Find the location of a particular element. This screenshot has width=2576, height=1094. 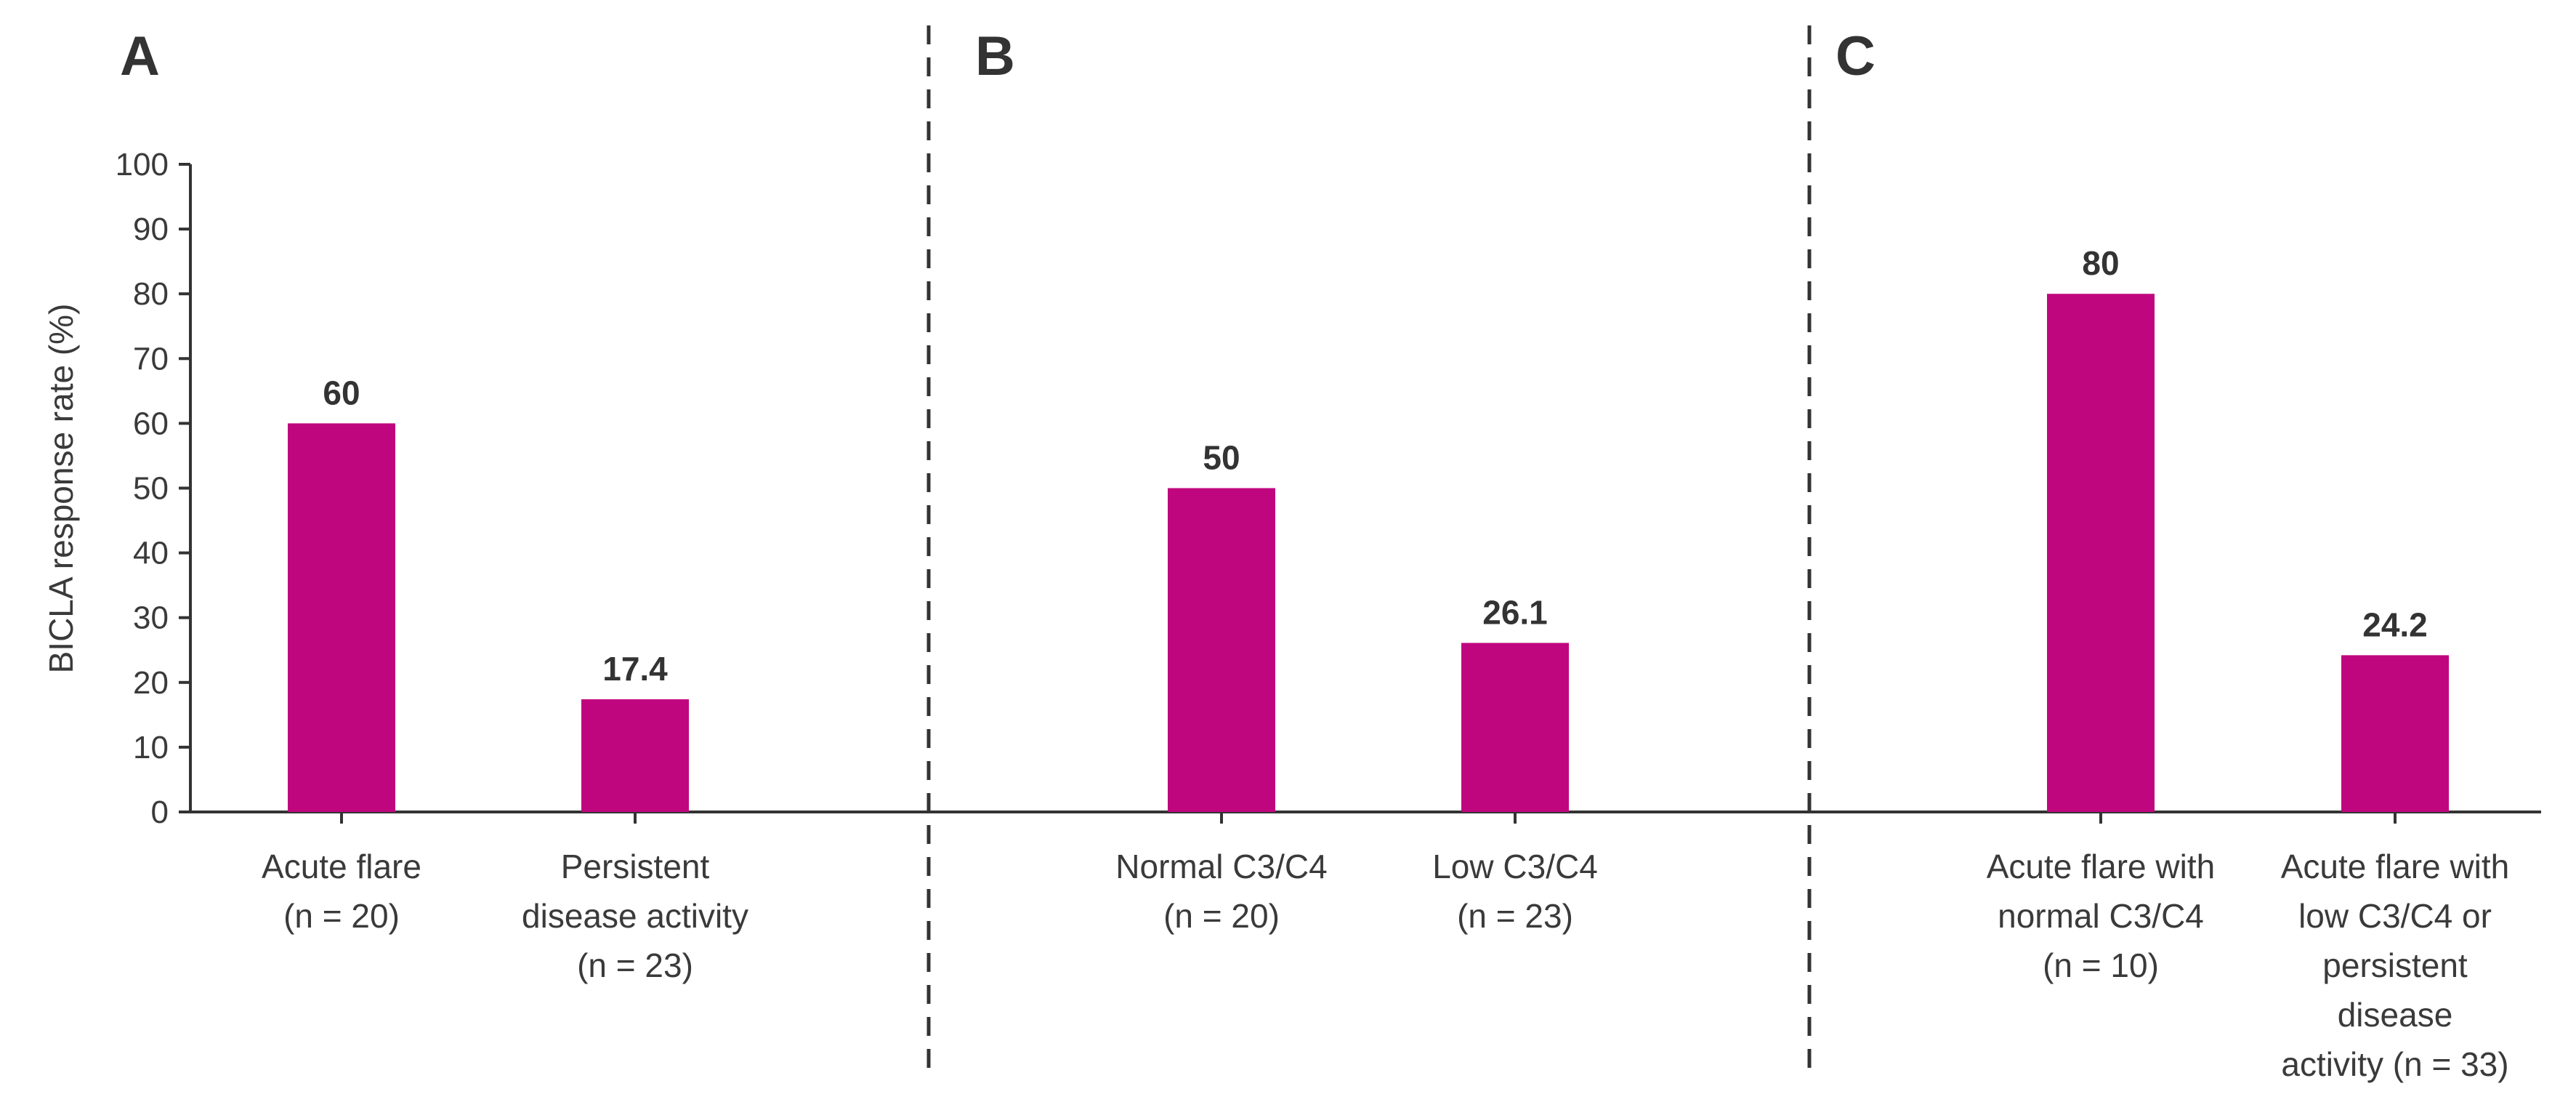

y-axis-title: BICLA response rate (%) is located at coordinates (61, 489).